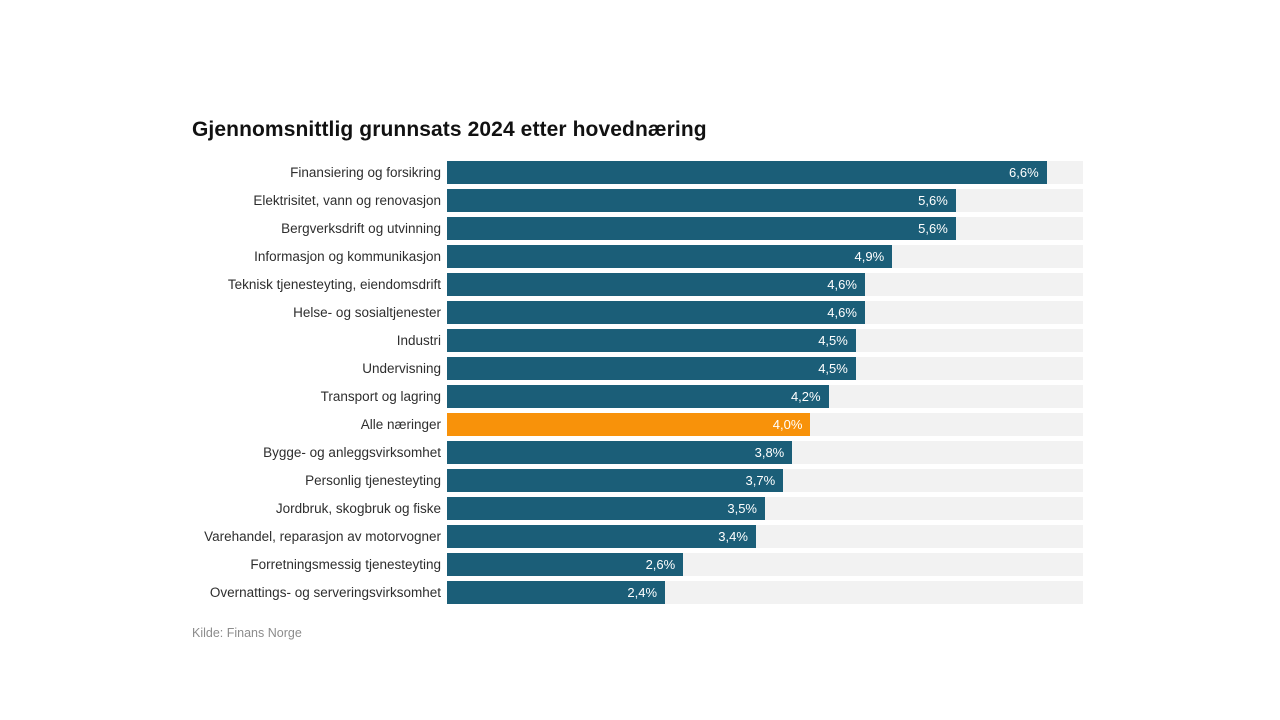 This screenshot has height=720, width=1280. I want to click on chart-row: Jordbruk, skogbruk og fiske 3,5%, so click(637, 508).